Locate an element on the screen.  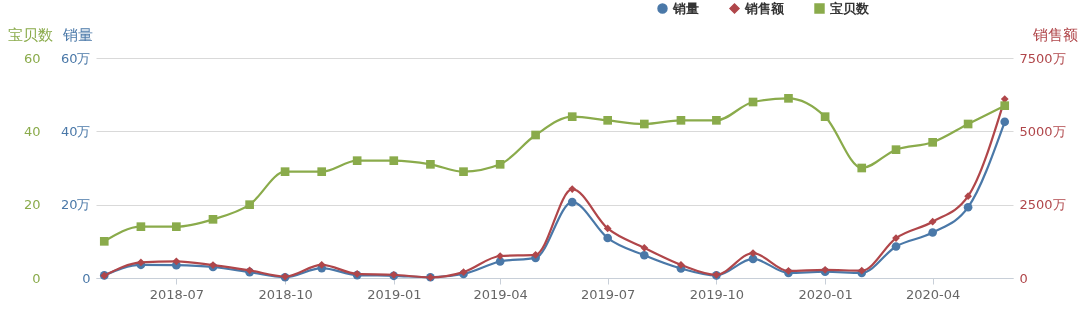
x-tick-label: 2019-10 is located at coordinates (717, 294).